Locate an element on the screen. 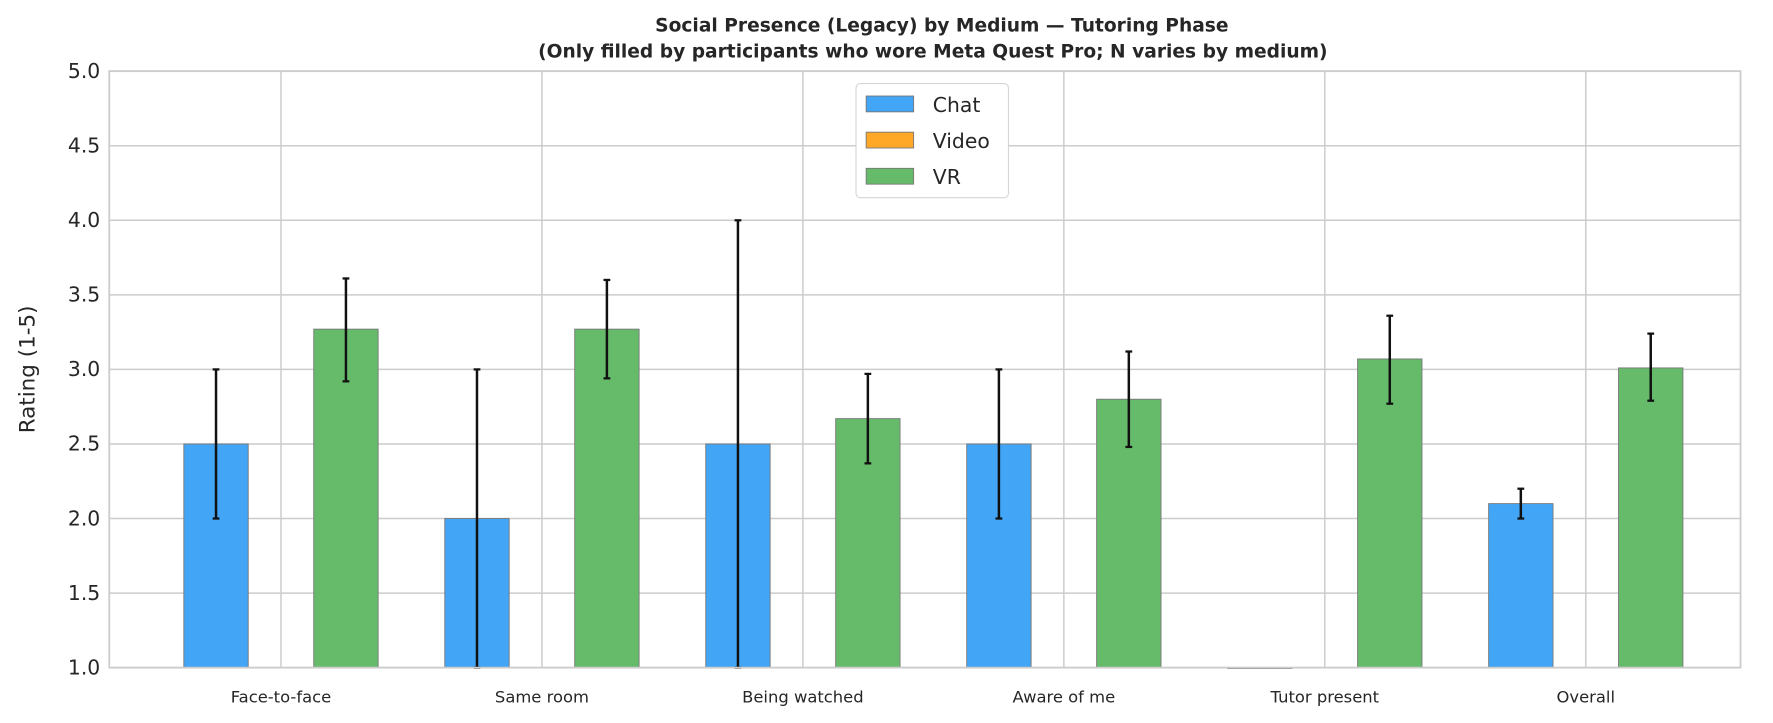 The width and height of the screenshot is (1773, 723). x-tick-label: Overall is located at coordinates (1586, 697).